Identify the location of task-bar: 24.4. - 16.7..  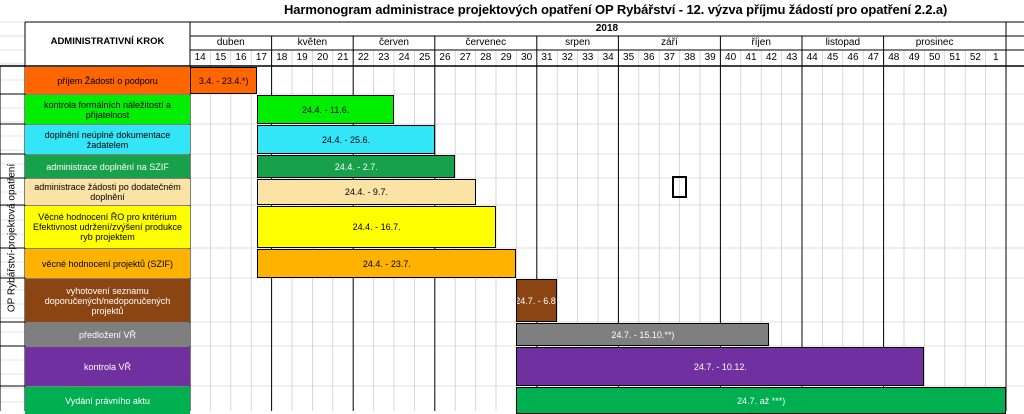
(376, 227).